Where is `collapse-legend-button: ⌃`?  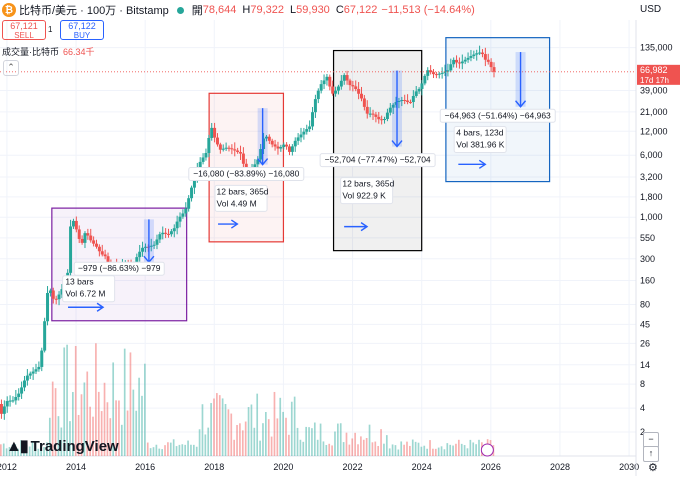 collapse-legend-button: ⌃ is located at coordinates (11, 68).